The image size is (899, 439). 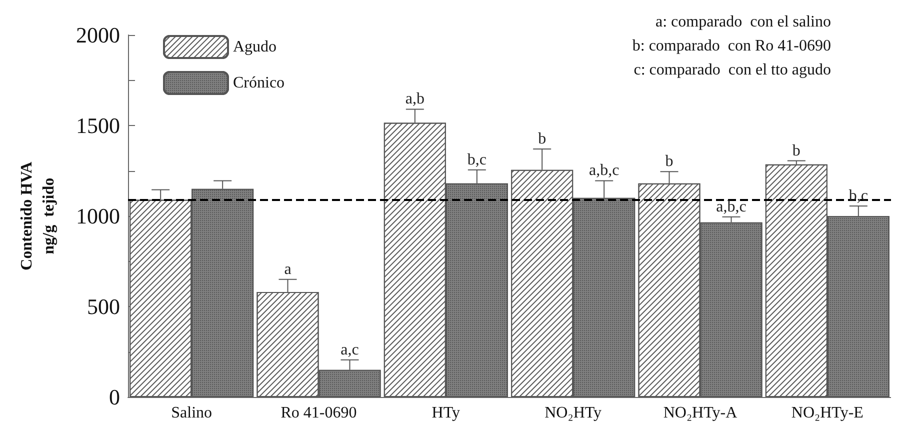 I want to click on text: a: comparado con el salino, so click(x=744, y=22).